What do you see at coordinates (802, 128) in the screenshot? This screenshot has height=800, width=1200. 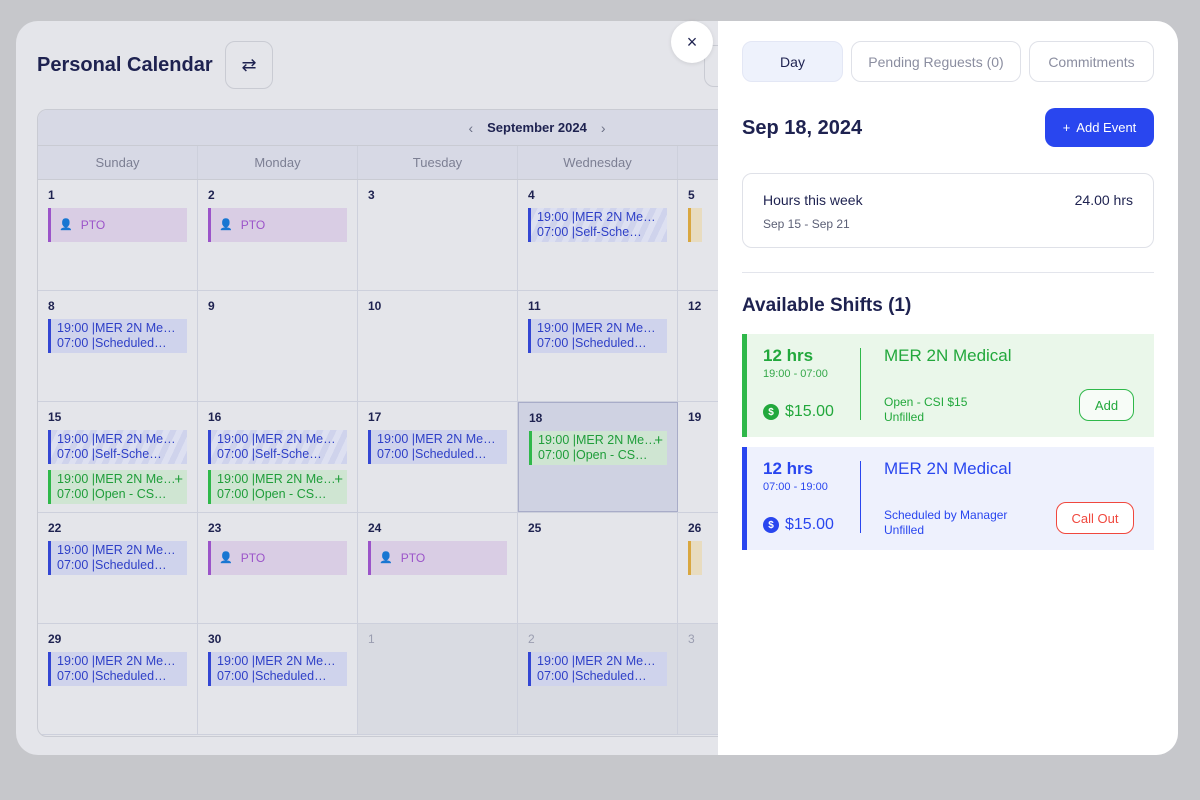 I see `selected-date: Sep 18, 2024` at bounding box center [802, 128].